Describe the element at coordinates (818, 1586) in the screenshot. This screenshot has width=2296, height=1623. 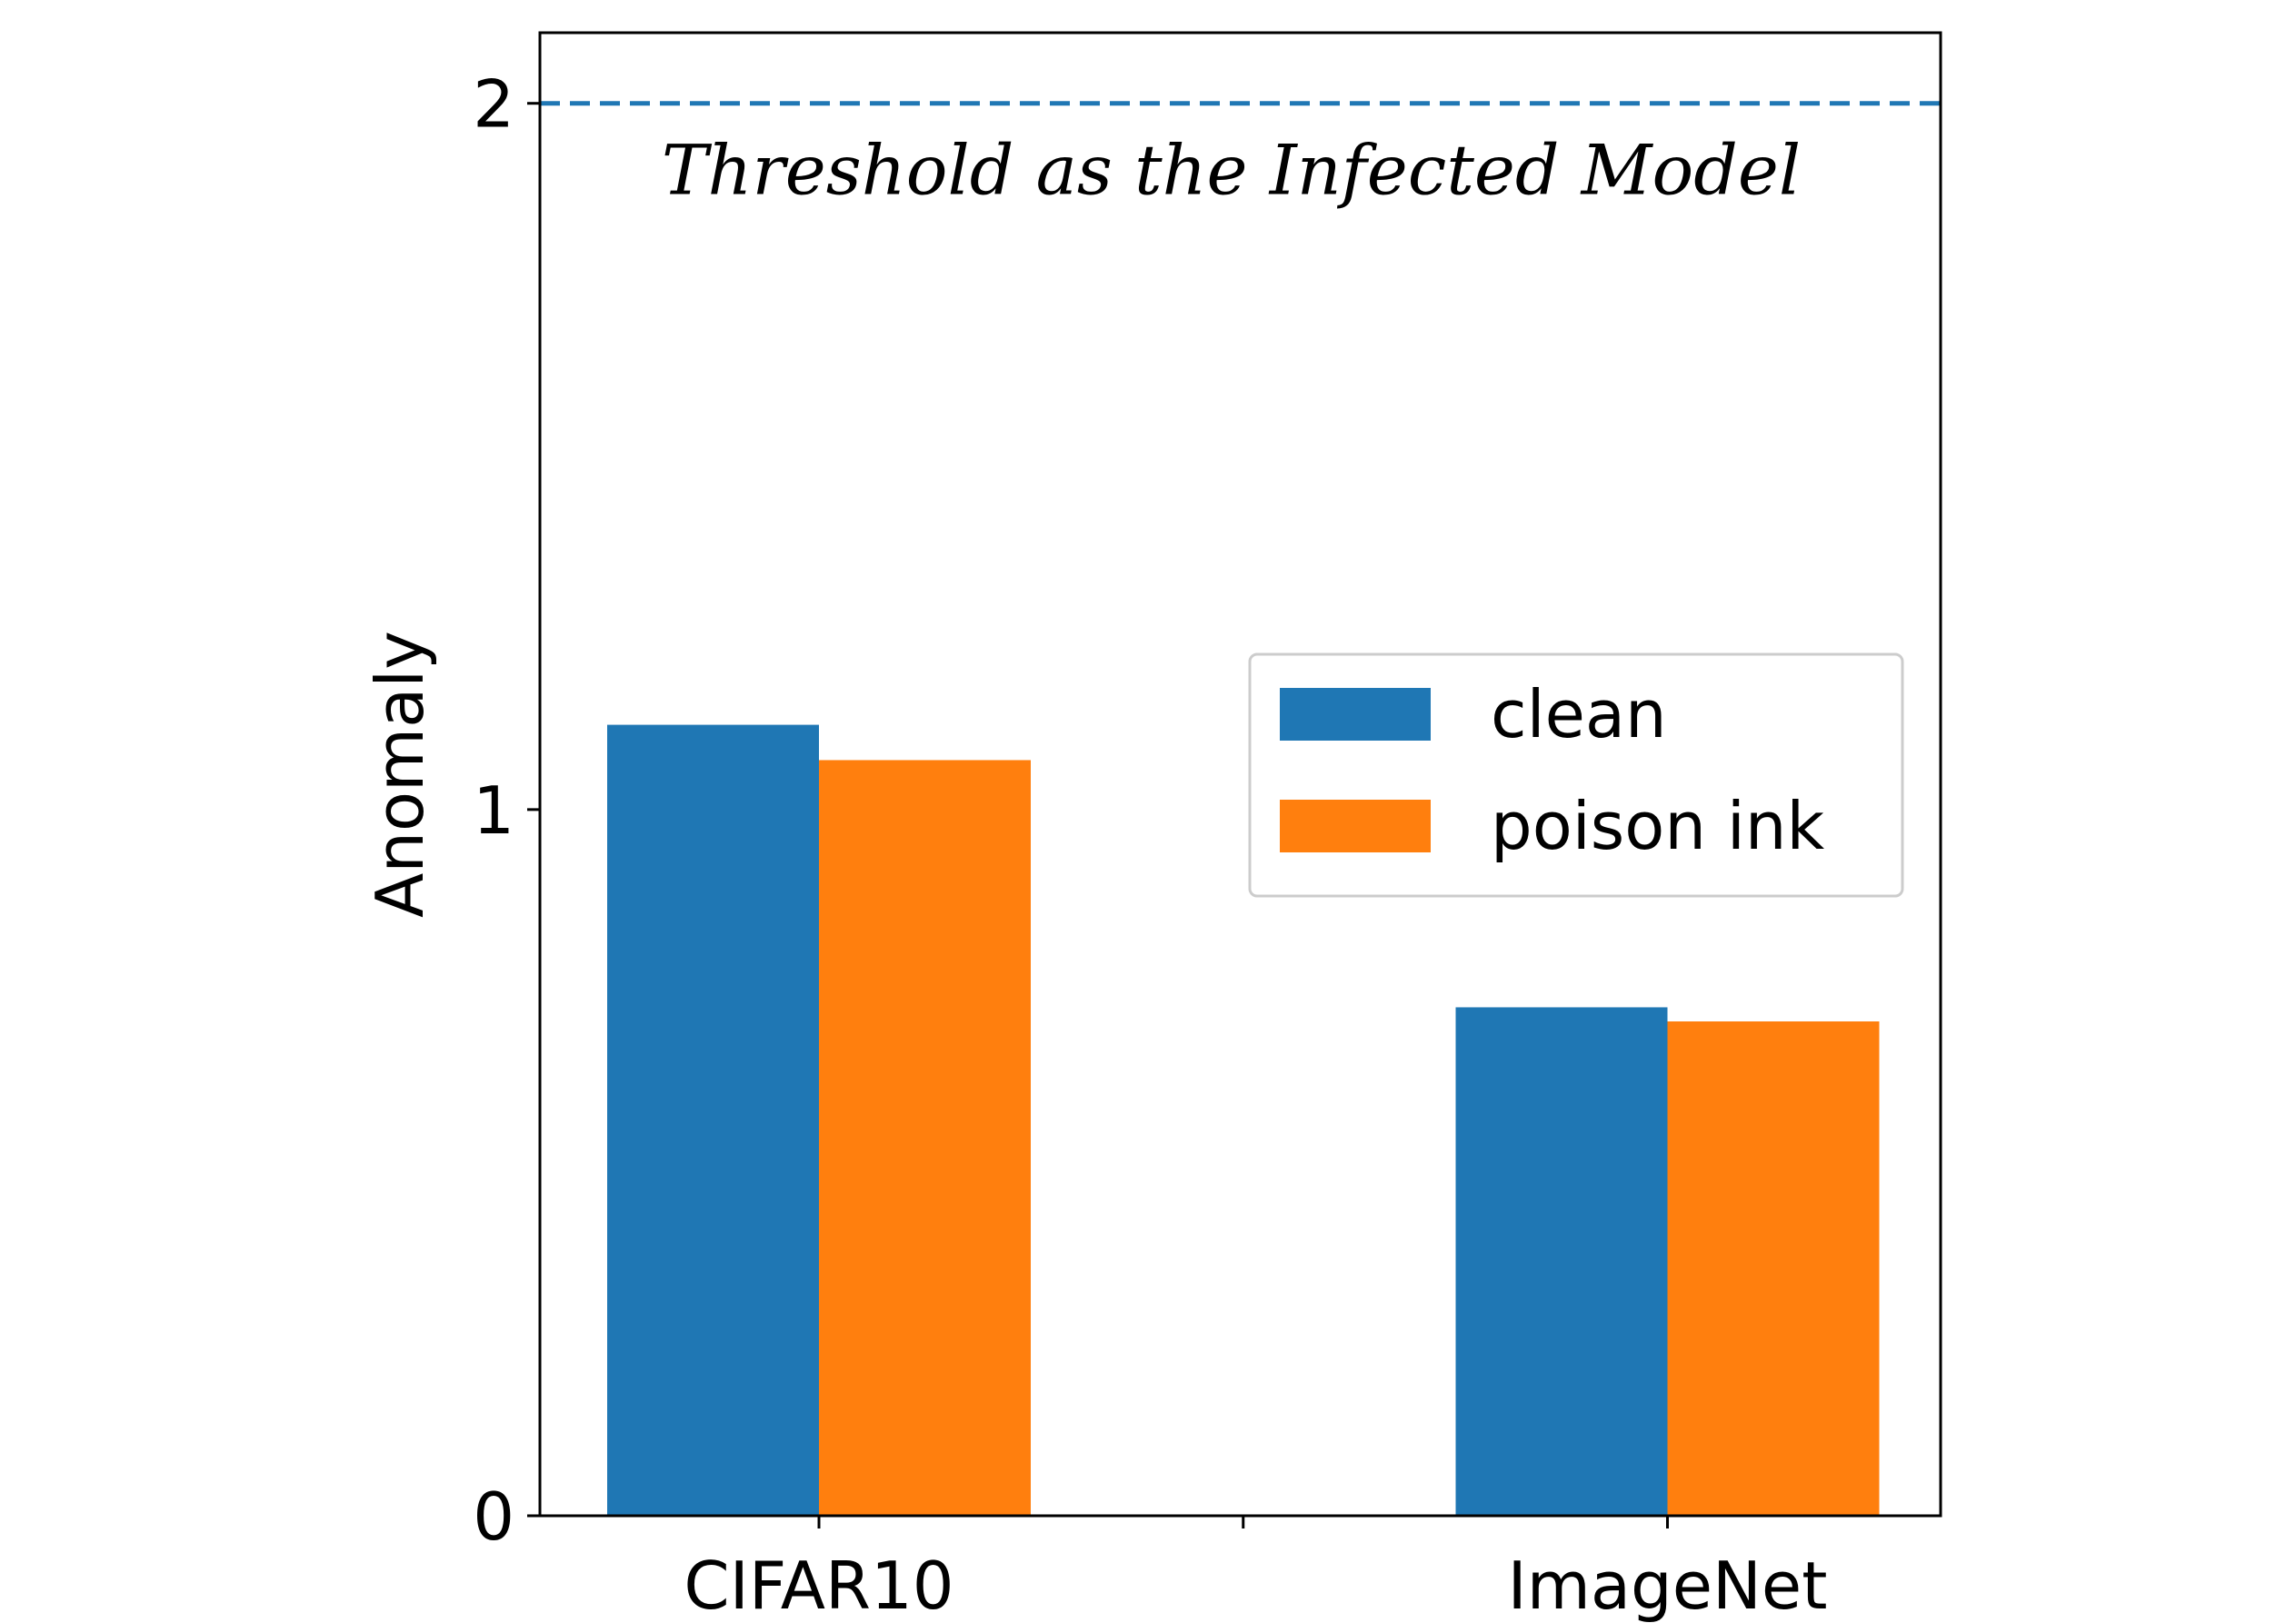
I see `x-tick-label-cifar10: CIFAR10` at that location.